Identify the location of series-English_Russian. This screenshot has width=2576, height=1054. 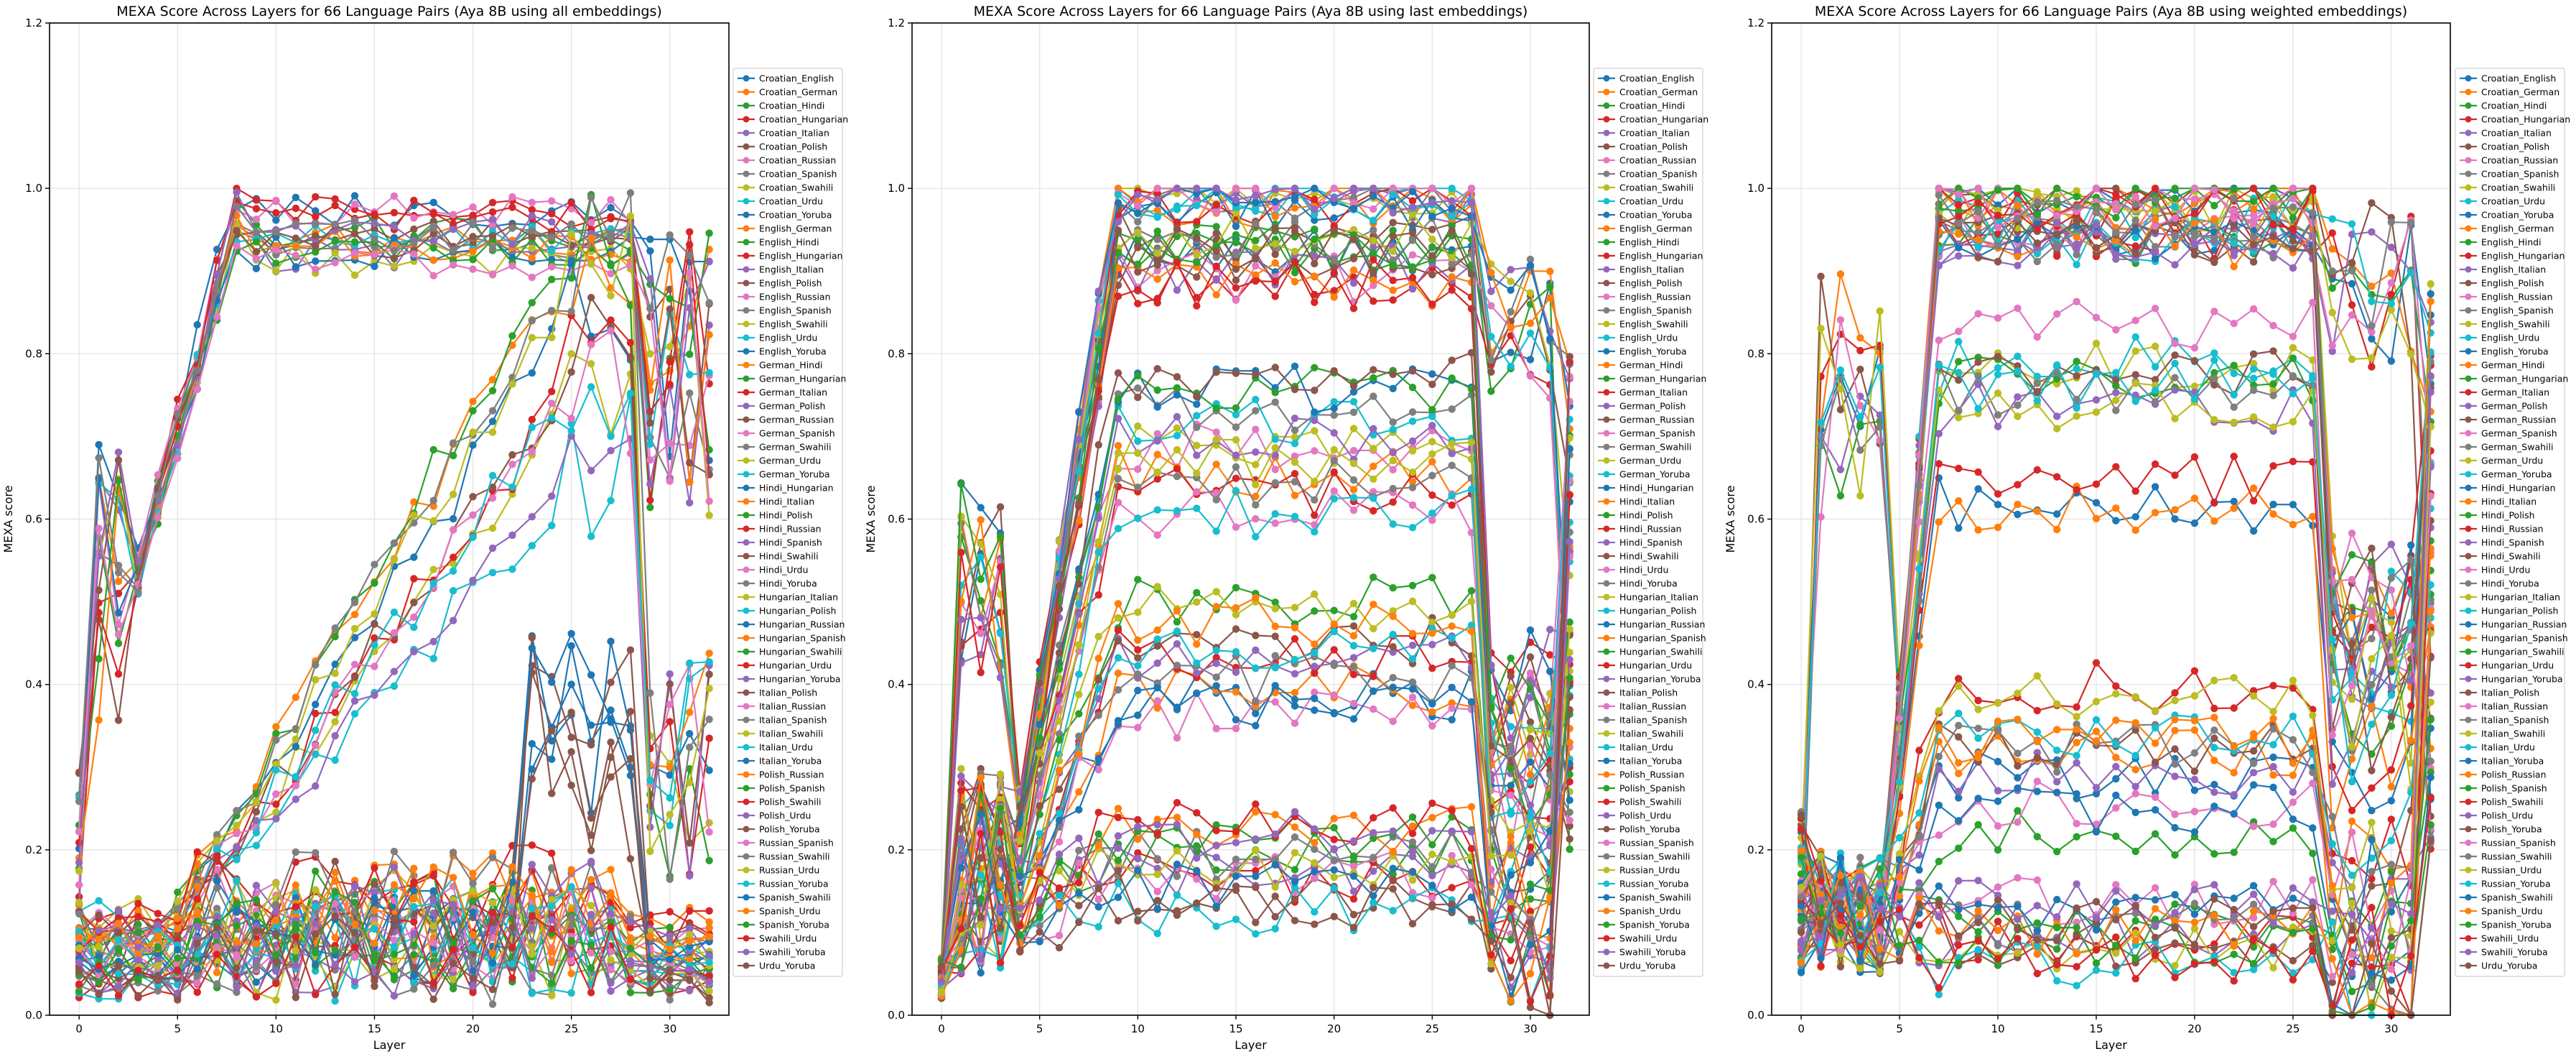
(394, 538).